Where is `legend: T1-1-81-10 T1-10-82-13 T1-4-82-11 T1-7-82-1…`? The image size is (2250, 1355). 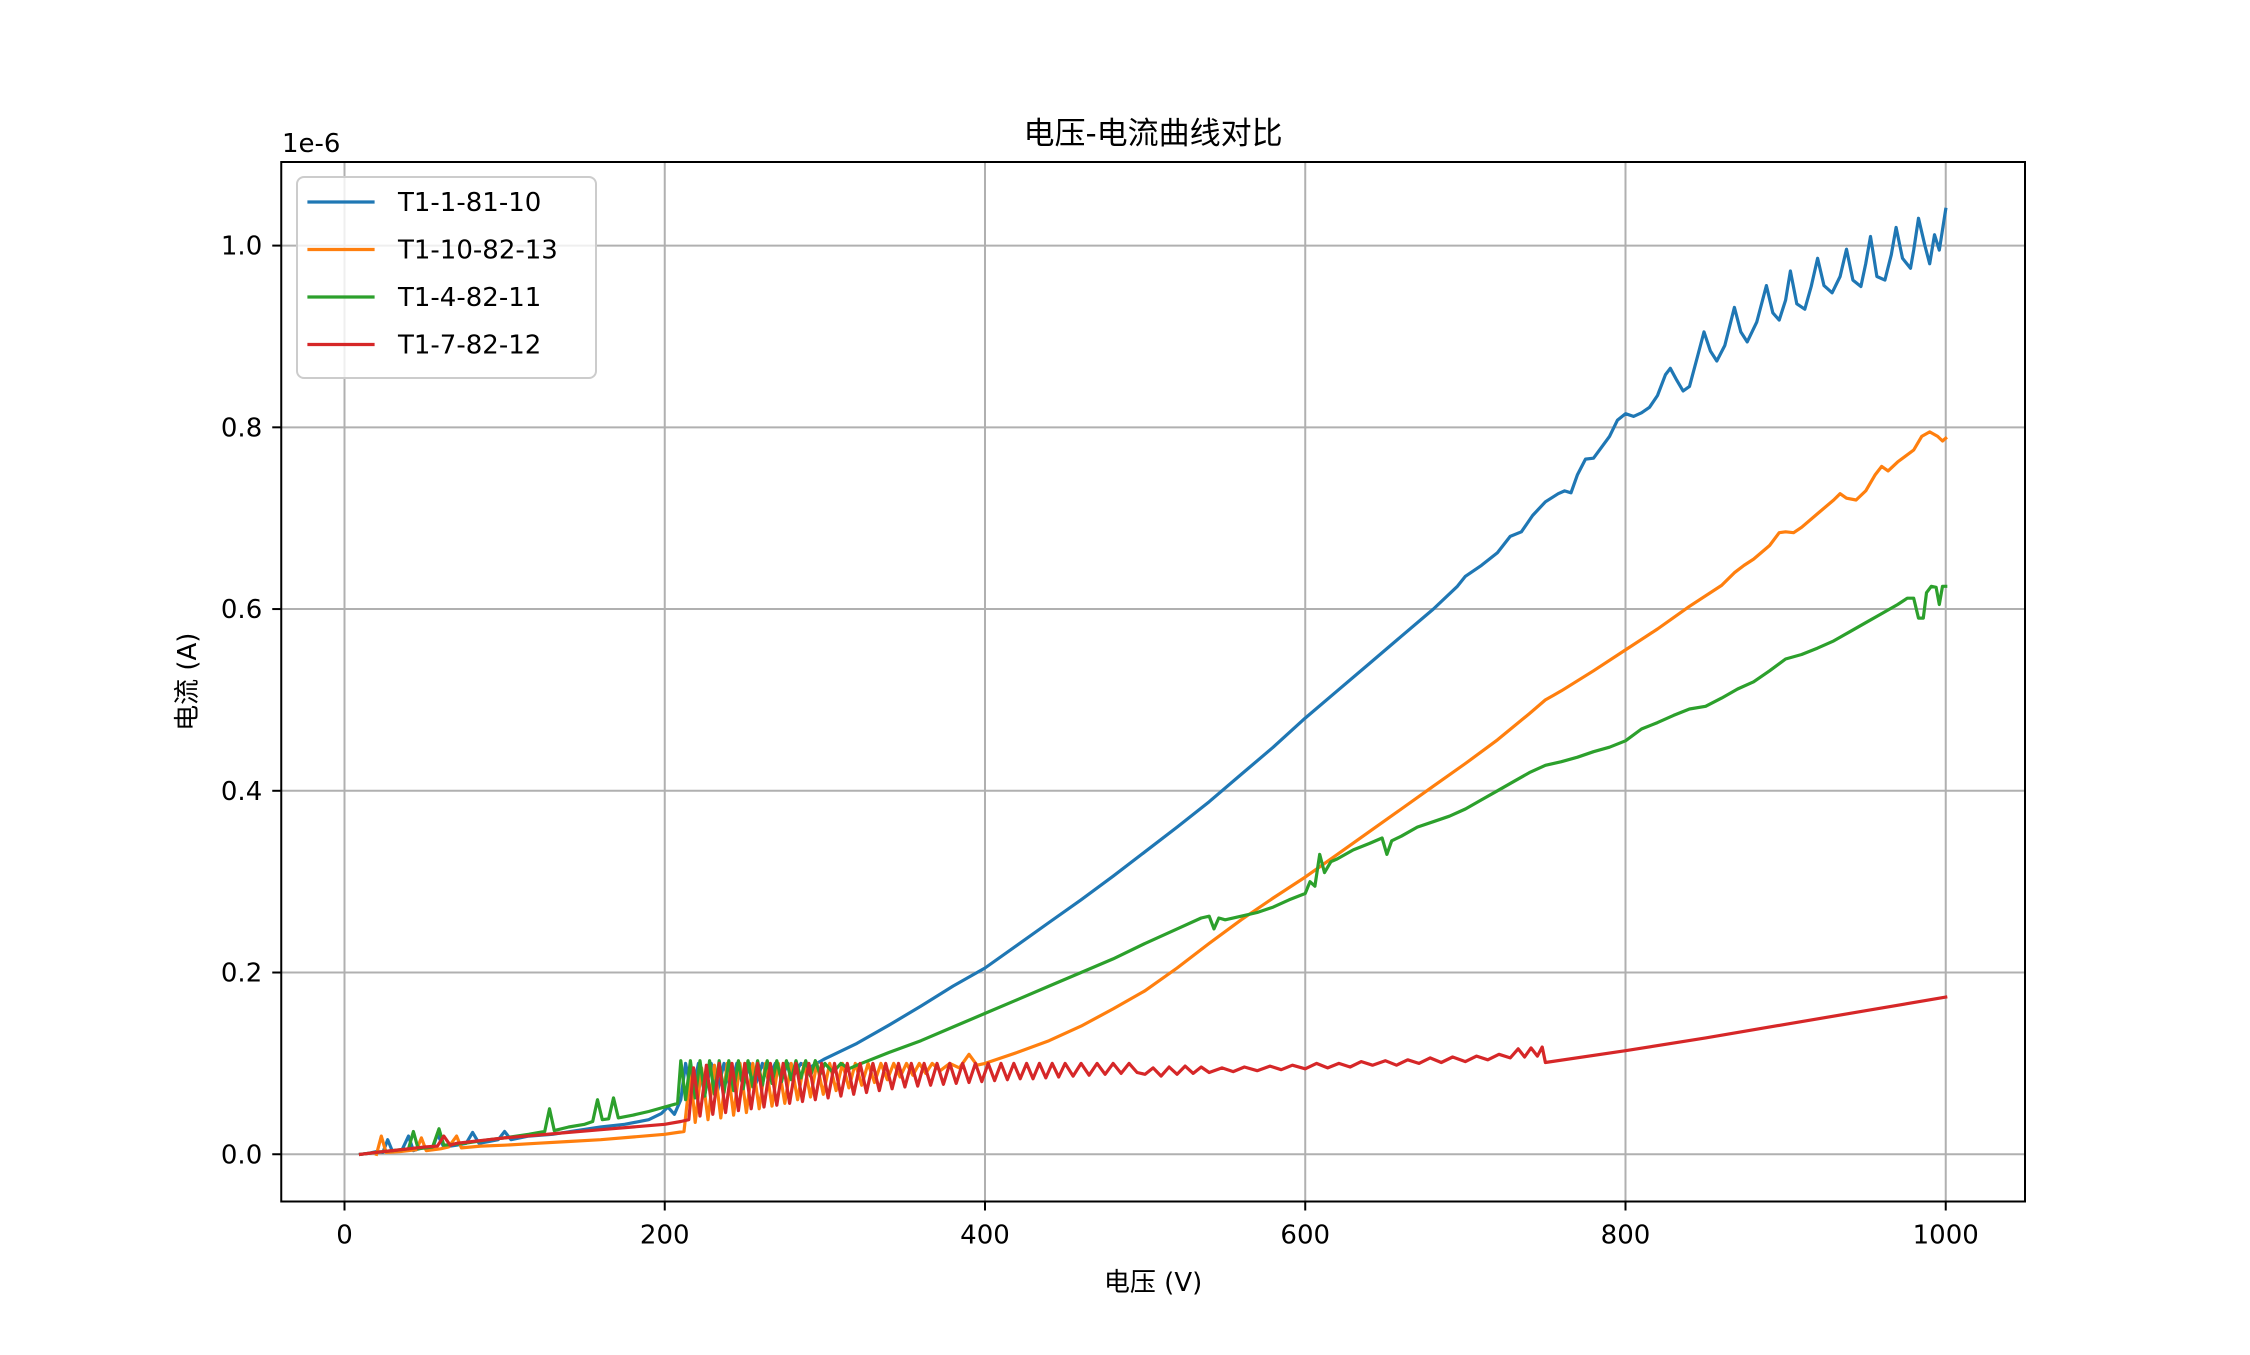 legend: T1-1-81-10 T1-10-82-13 T1-4-82-11 T1-7-82-1… is located at coordinates (446, 277).